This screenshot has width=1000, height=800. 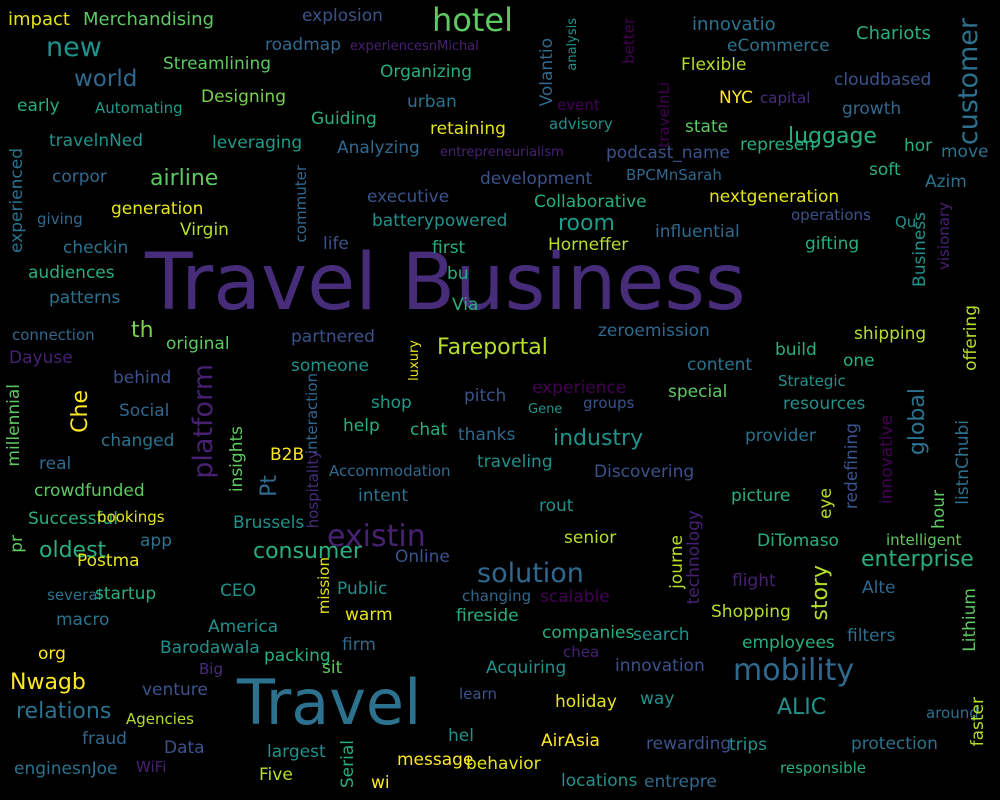 I want to click on cloud-word: luxury, so click(x=414, y=360).